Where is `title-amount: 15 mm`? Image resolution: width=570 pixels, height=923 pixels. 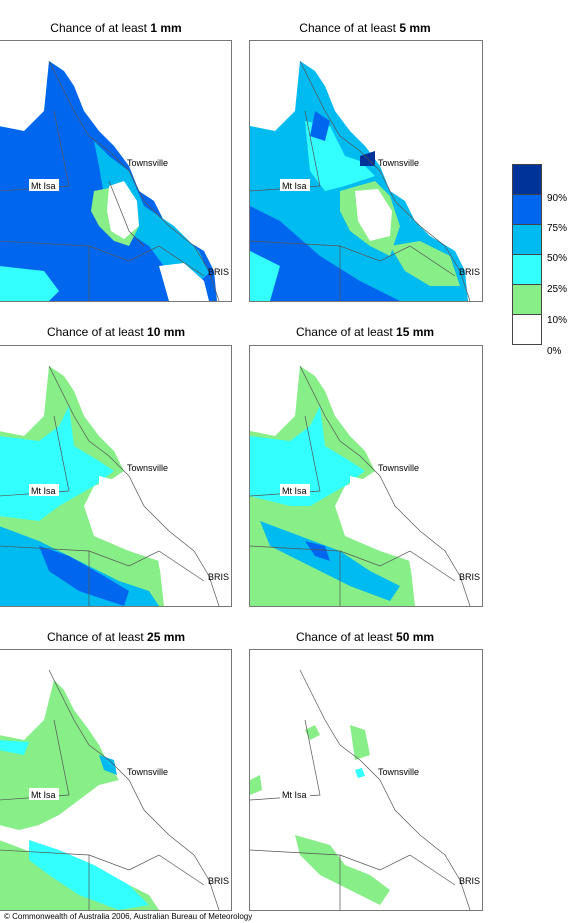
title-amount: 15 mm is located at coordinates (415, 332).